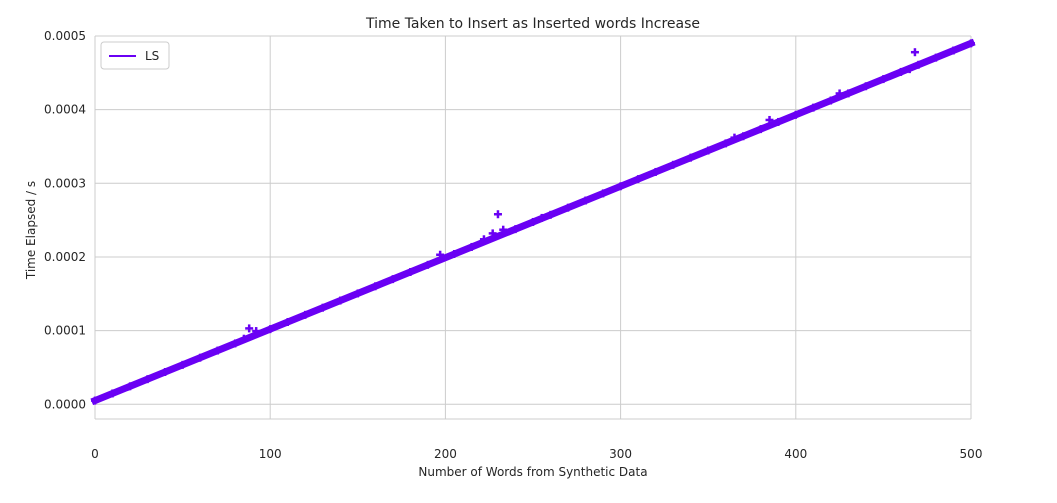  Describe the element at coordinates (971, 454) in the screenshot. I see `x-tick-label: 500` at that location.